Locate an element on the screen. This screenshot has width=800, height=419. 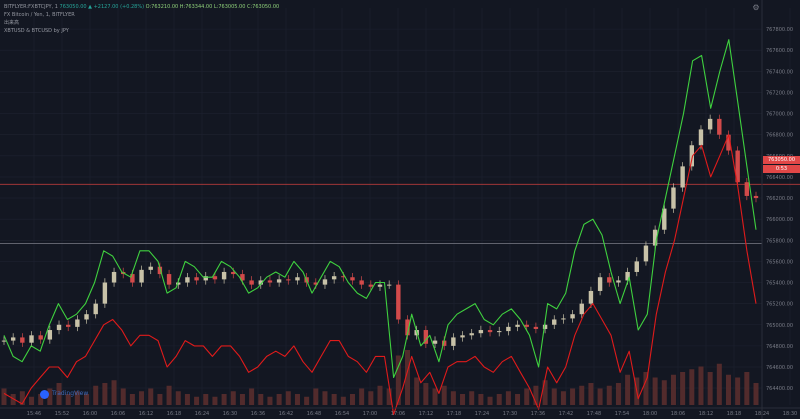
y-tick-label: 767400.00 is located at coordinates (779, 72).